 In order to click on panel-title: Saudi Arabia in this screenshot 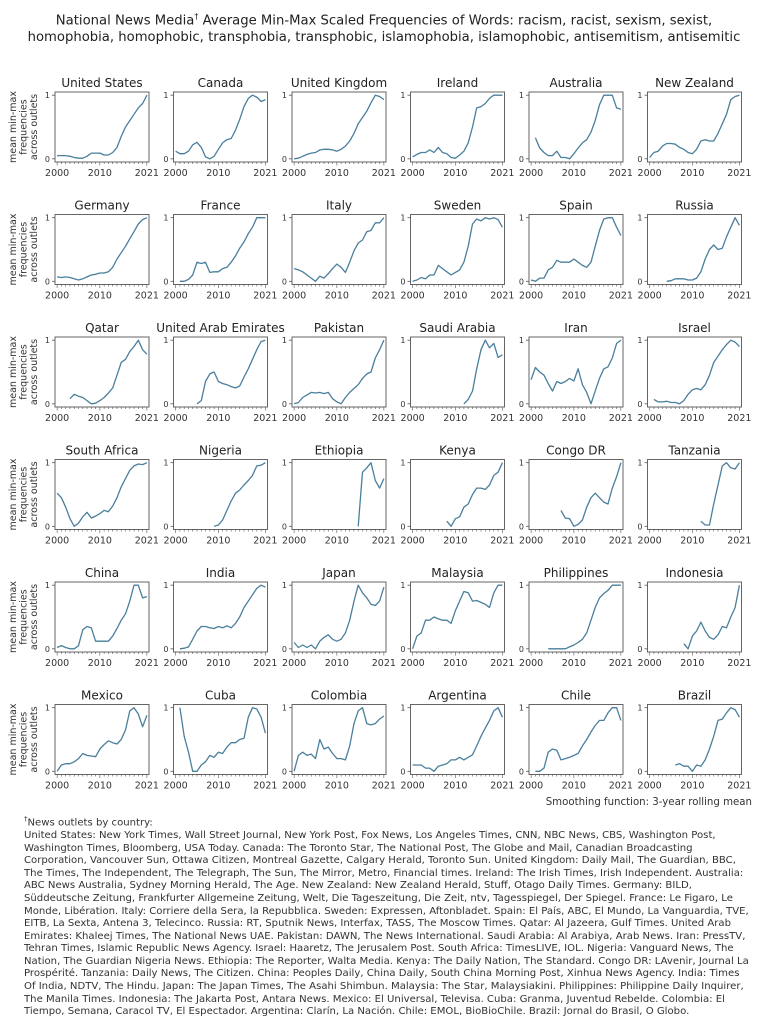, I will do `click(457, 328)`.